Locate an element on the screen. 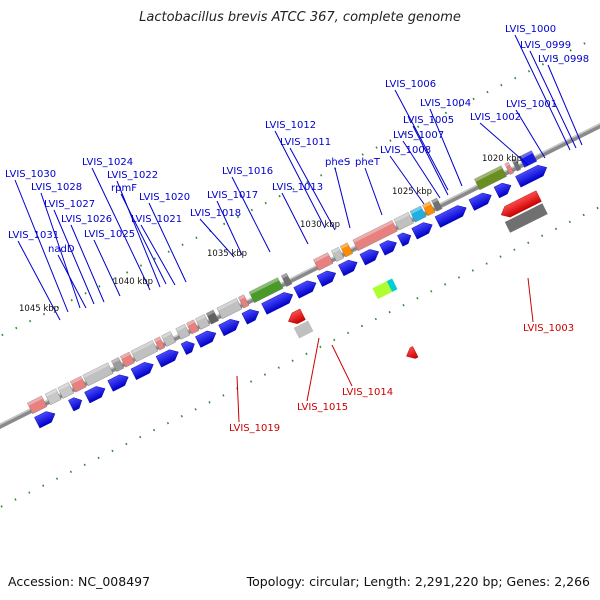 This screenshot has height=600, width=600. forward-gene-label: LVIS_1008 is located at coordinates (405, 150).